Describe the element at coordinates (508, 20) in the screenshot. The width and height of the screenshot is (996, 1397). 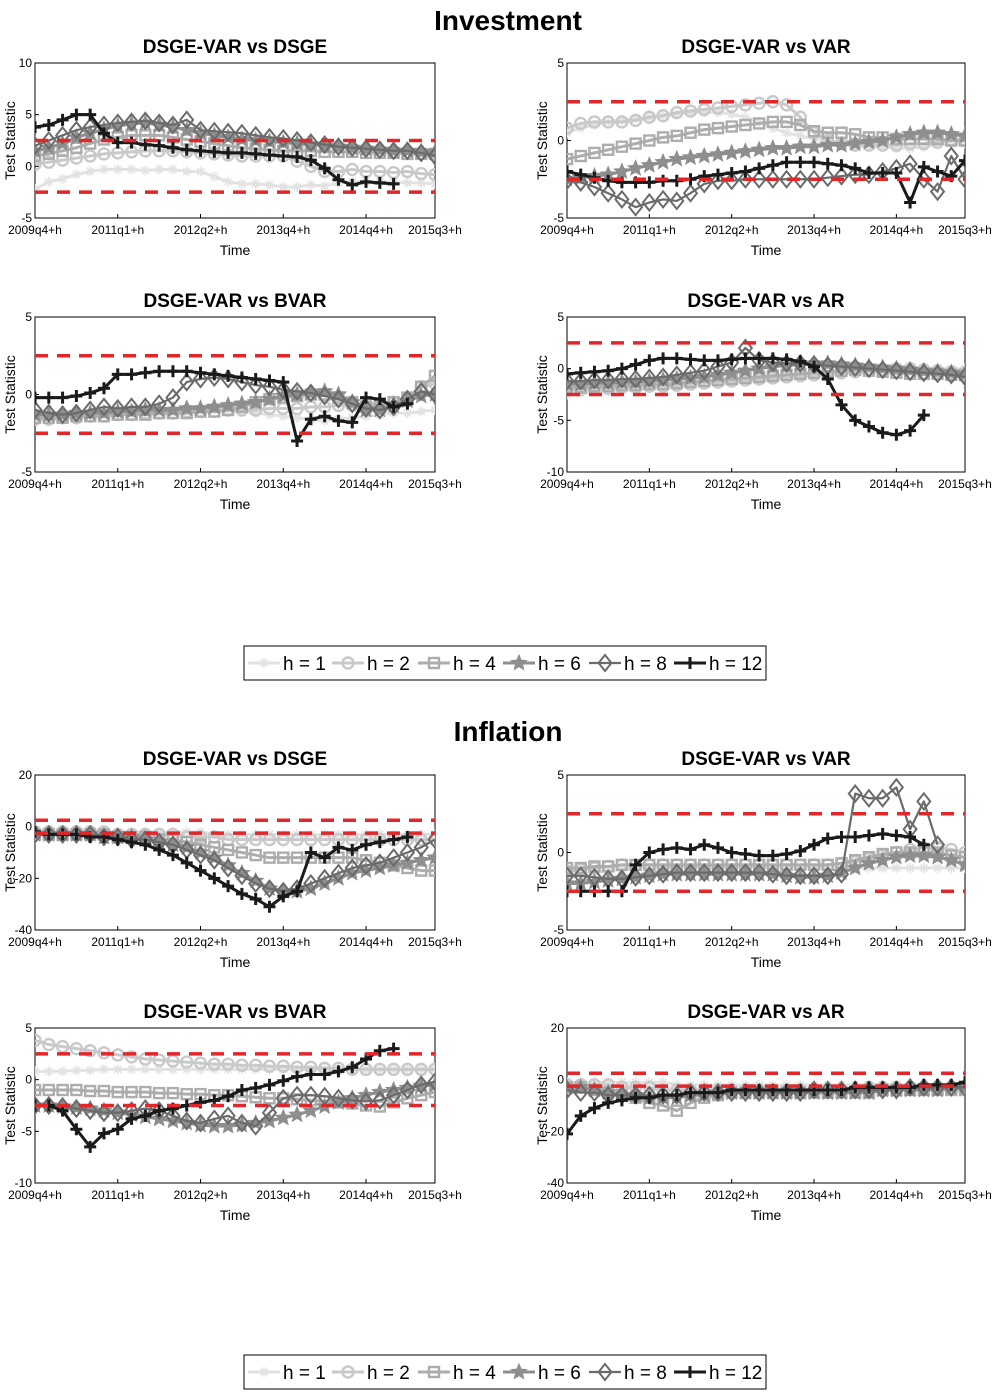
I see `section-title: Investment` at that location.